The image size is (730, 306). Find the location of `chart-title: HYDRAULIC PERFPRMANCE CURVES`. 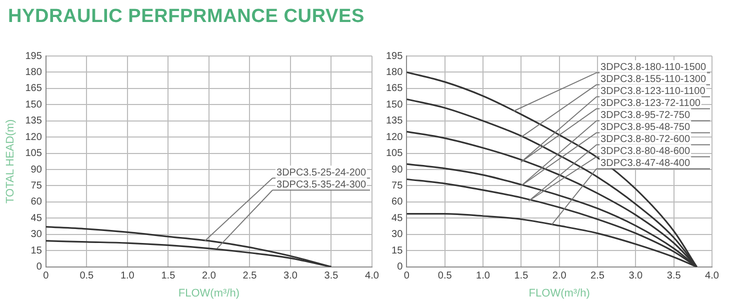

chart-title: HYDRAULIC PERFPRMANCE CURVES is located at coordinates (186, 17).